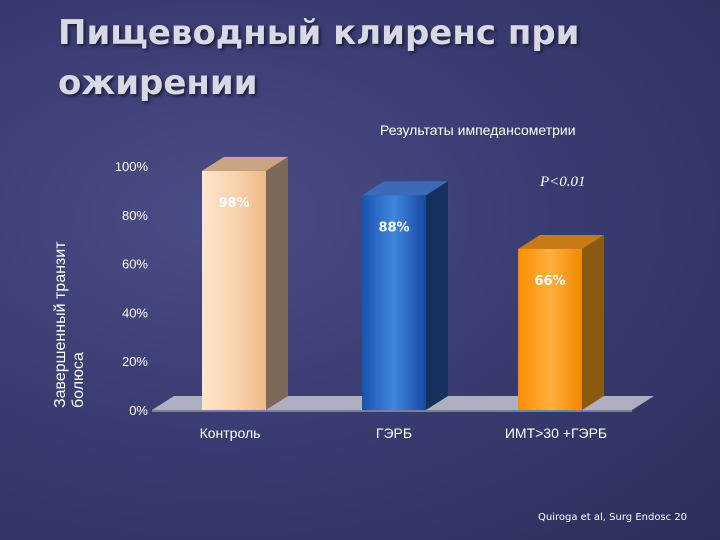 Image resolution: width=720 pixels, height=540 pixels. I want to click on bar-value-label: 66%, so click(549, 281).